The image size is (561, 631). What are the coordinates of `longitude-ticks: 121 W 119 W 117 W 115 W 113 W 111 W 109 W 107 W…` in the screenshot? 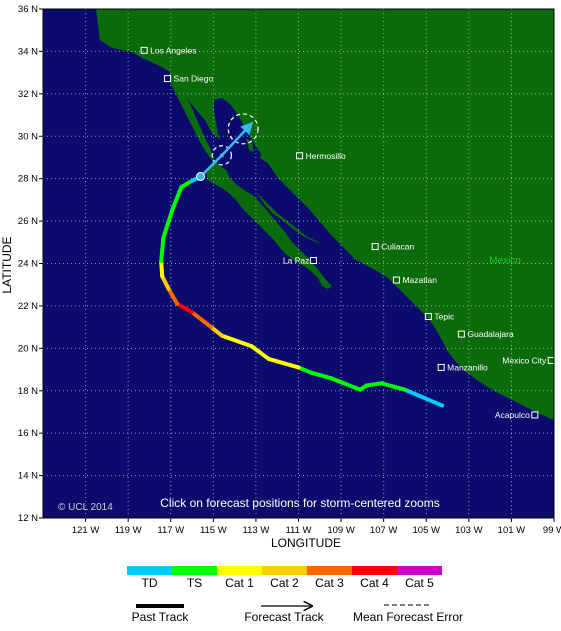 It's located at (316, 527).